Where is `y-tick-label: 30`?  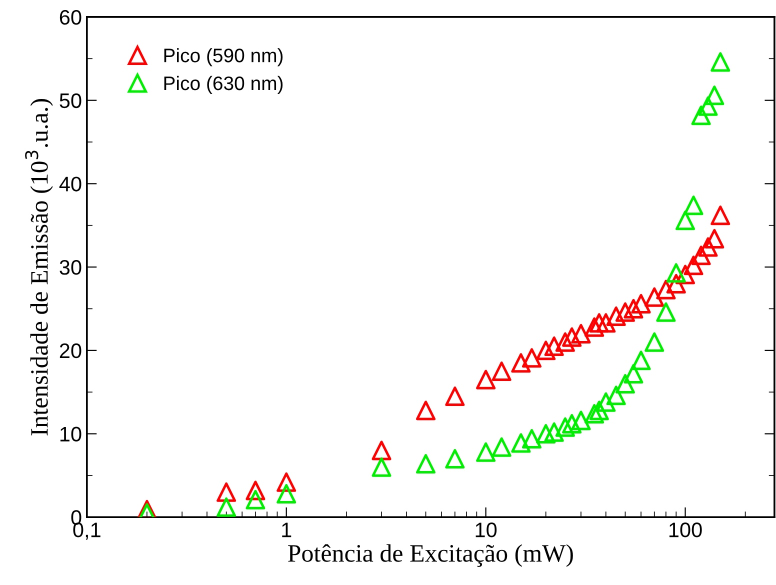 y-tick-label: 30 is located at coordinates (71, 267).